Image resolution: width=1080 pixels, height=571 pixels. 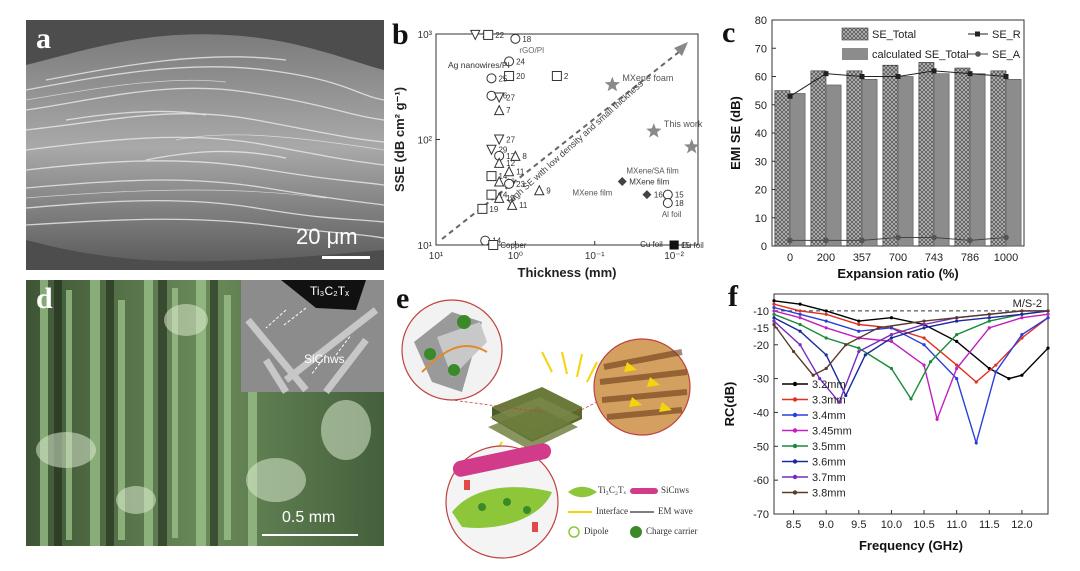 I want to click on legend-label-se-r: SE_R, so click(x=1006, y=35).